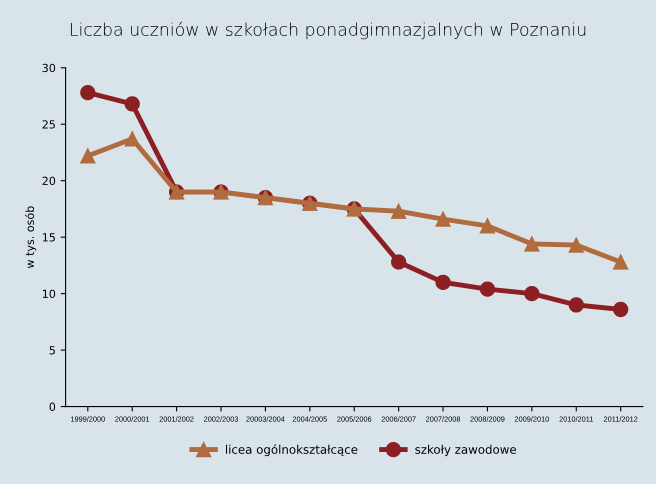 This screenshot has height=484, width=656. Describe the element at coordinates (52, 350) in the screenshot. I see `y-tick-label: 5` at that location.